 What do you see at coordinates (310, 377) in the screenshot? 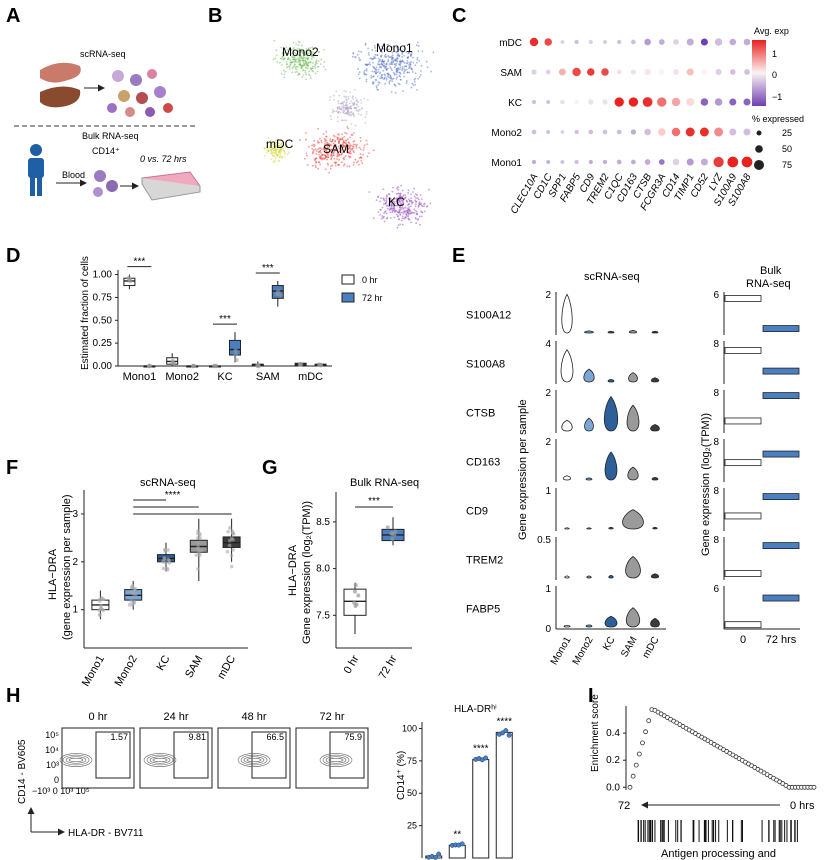
I see `x-tick-label: mDC` at bounding box center [310, 377].